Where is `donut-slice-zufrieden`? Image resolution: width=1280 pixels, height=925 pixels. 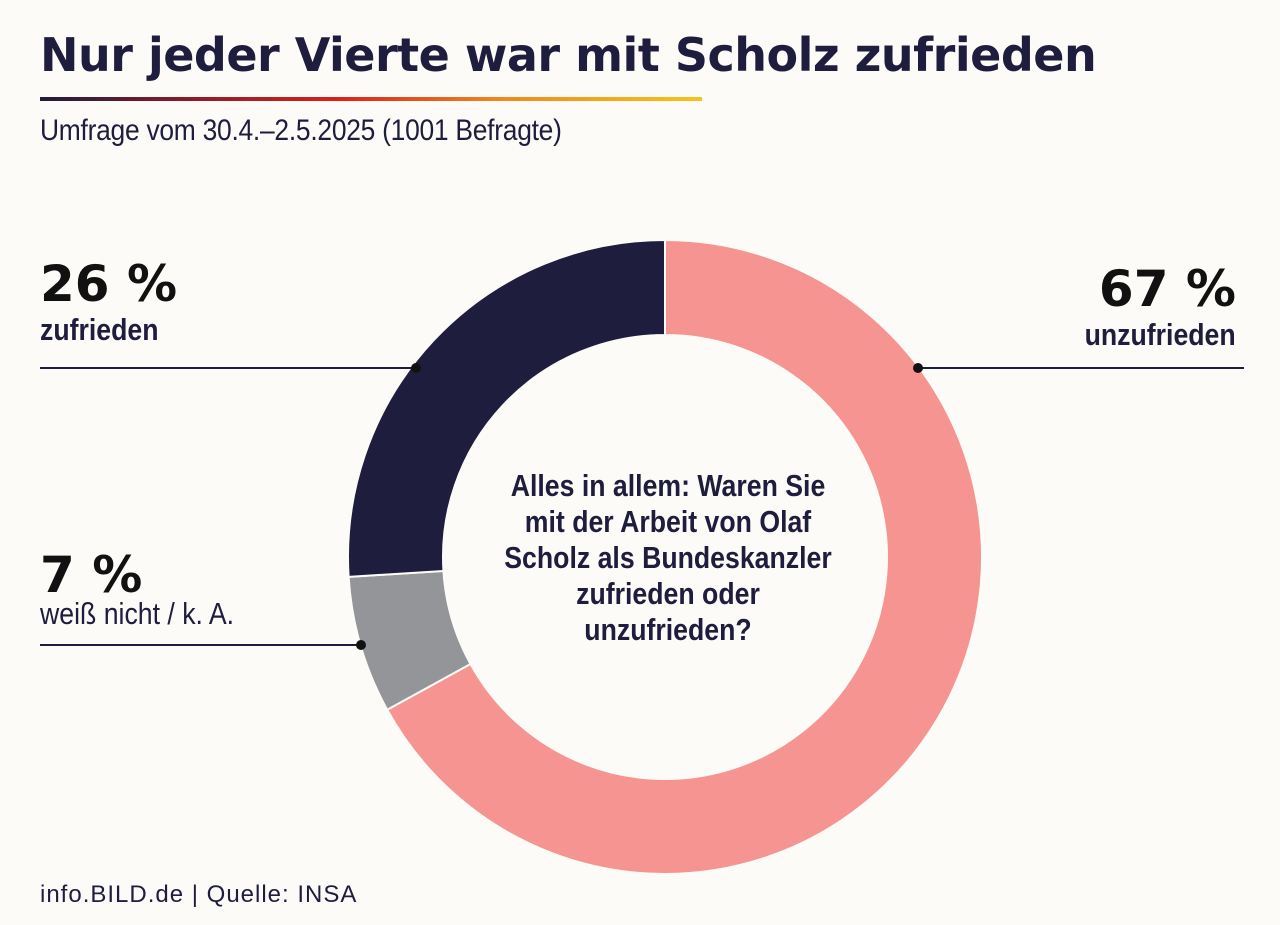
donut-slice-zufrieden is located at coordinates (506, 408).